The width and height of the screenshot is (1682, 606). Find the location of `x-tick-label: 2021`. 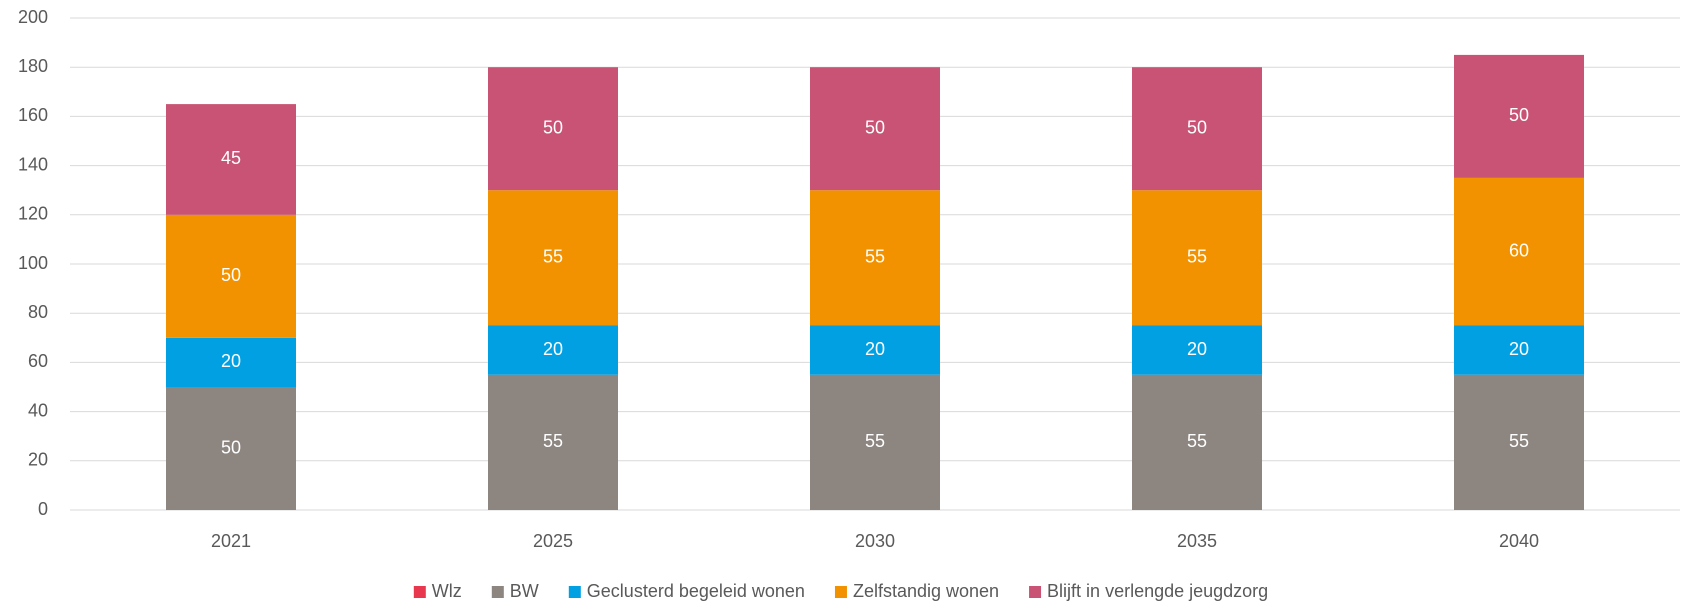

x-tick-label: 2021 is located at coordinates (231, 541).